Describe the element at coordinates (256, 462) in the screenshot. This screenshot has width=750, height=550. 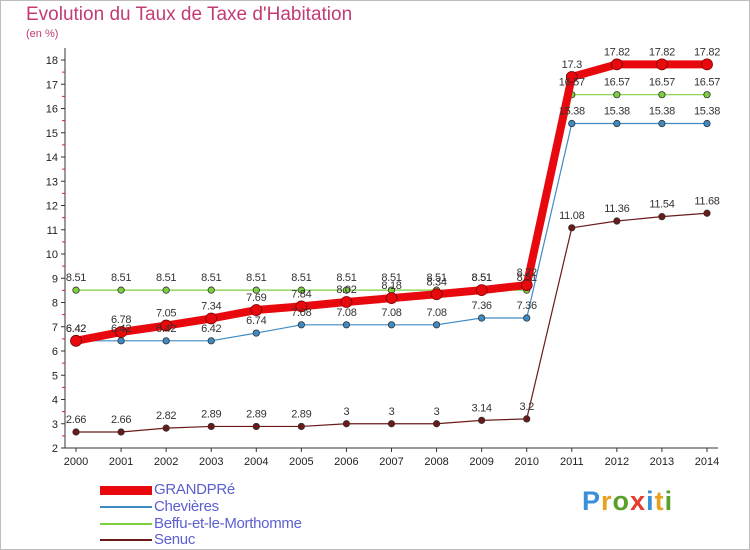
I see `x-tick-label: 2004` at that location.